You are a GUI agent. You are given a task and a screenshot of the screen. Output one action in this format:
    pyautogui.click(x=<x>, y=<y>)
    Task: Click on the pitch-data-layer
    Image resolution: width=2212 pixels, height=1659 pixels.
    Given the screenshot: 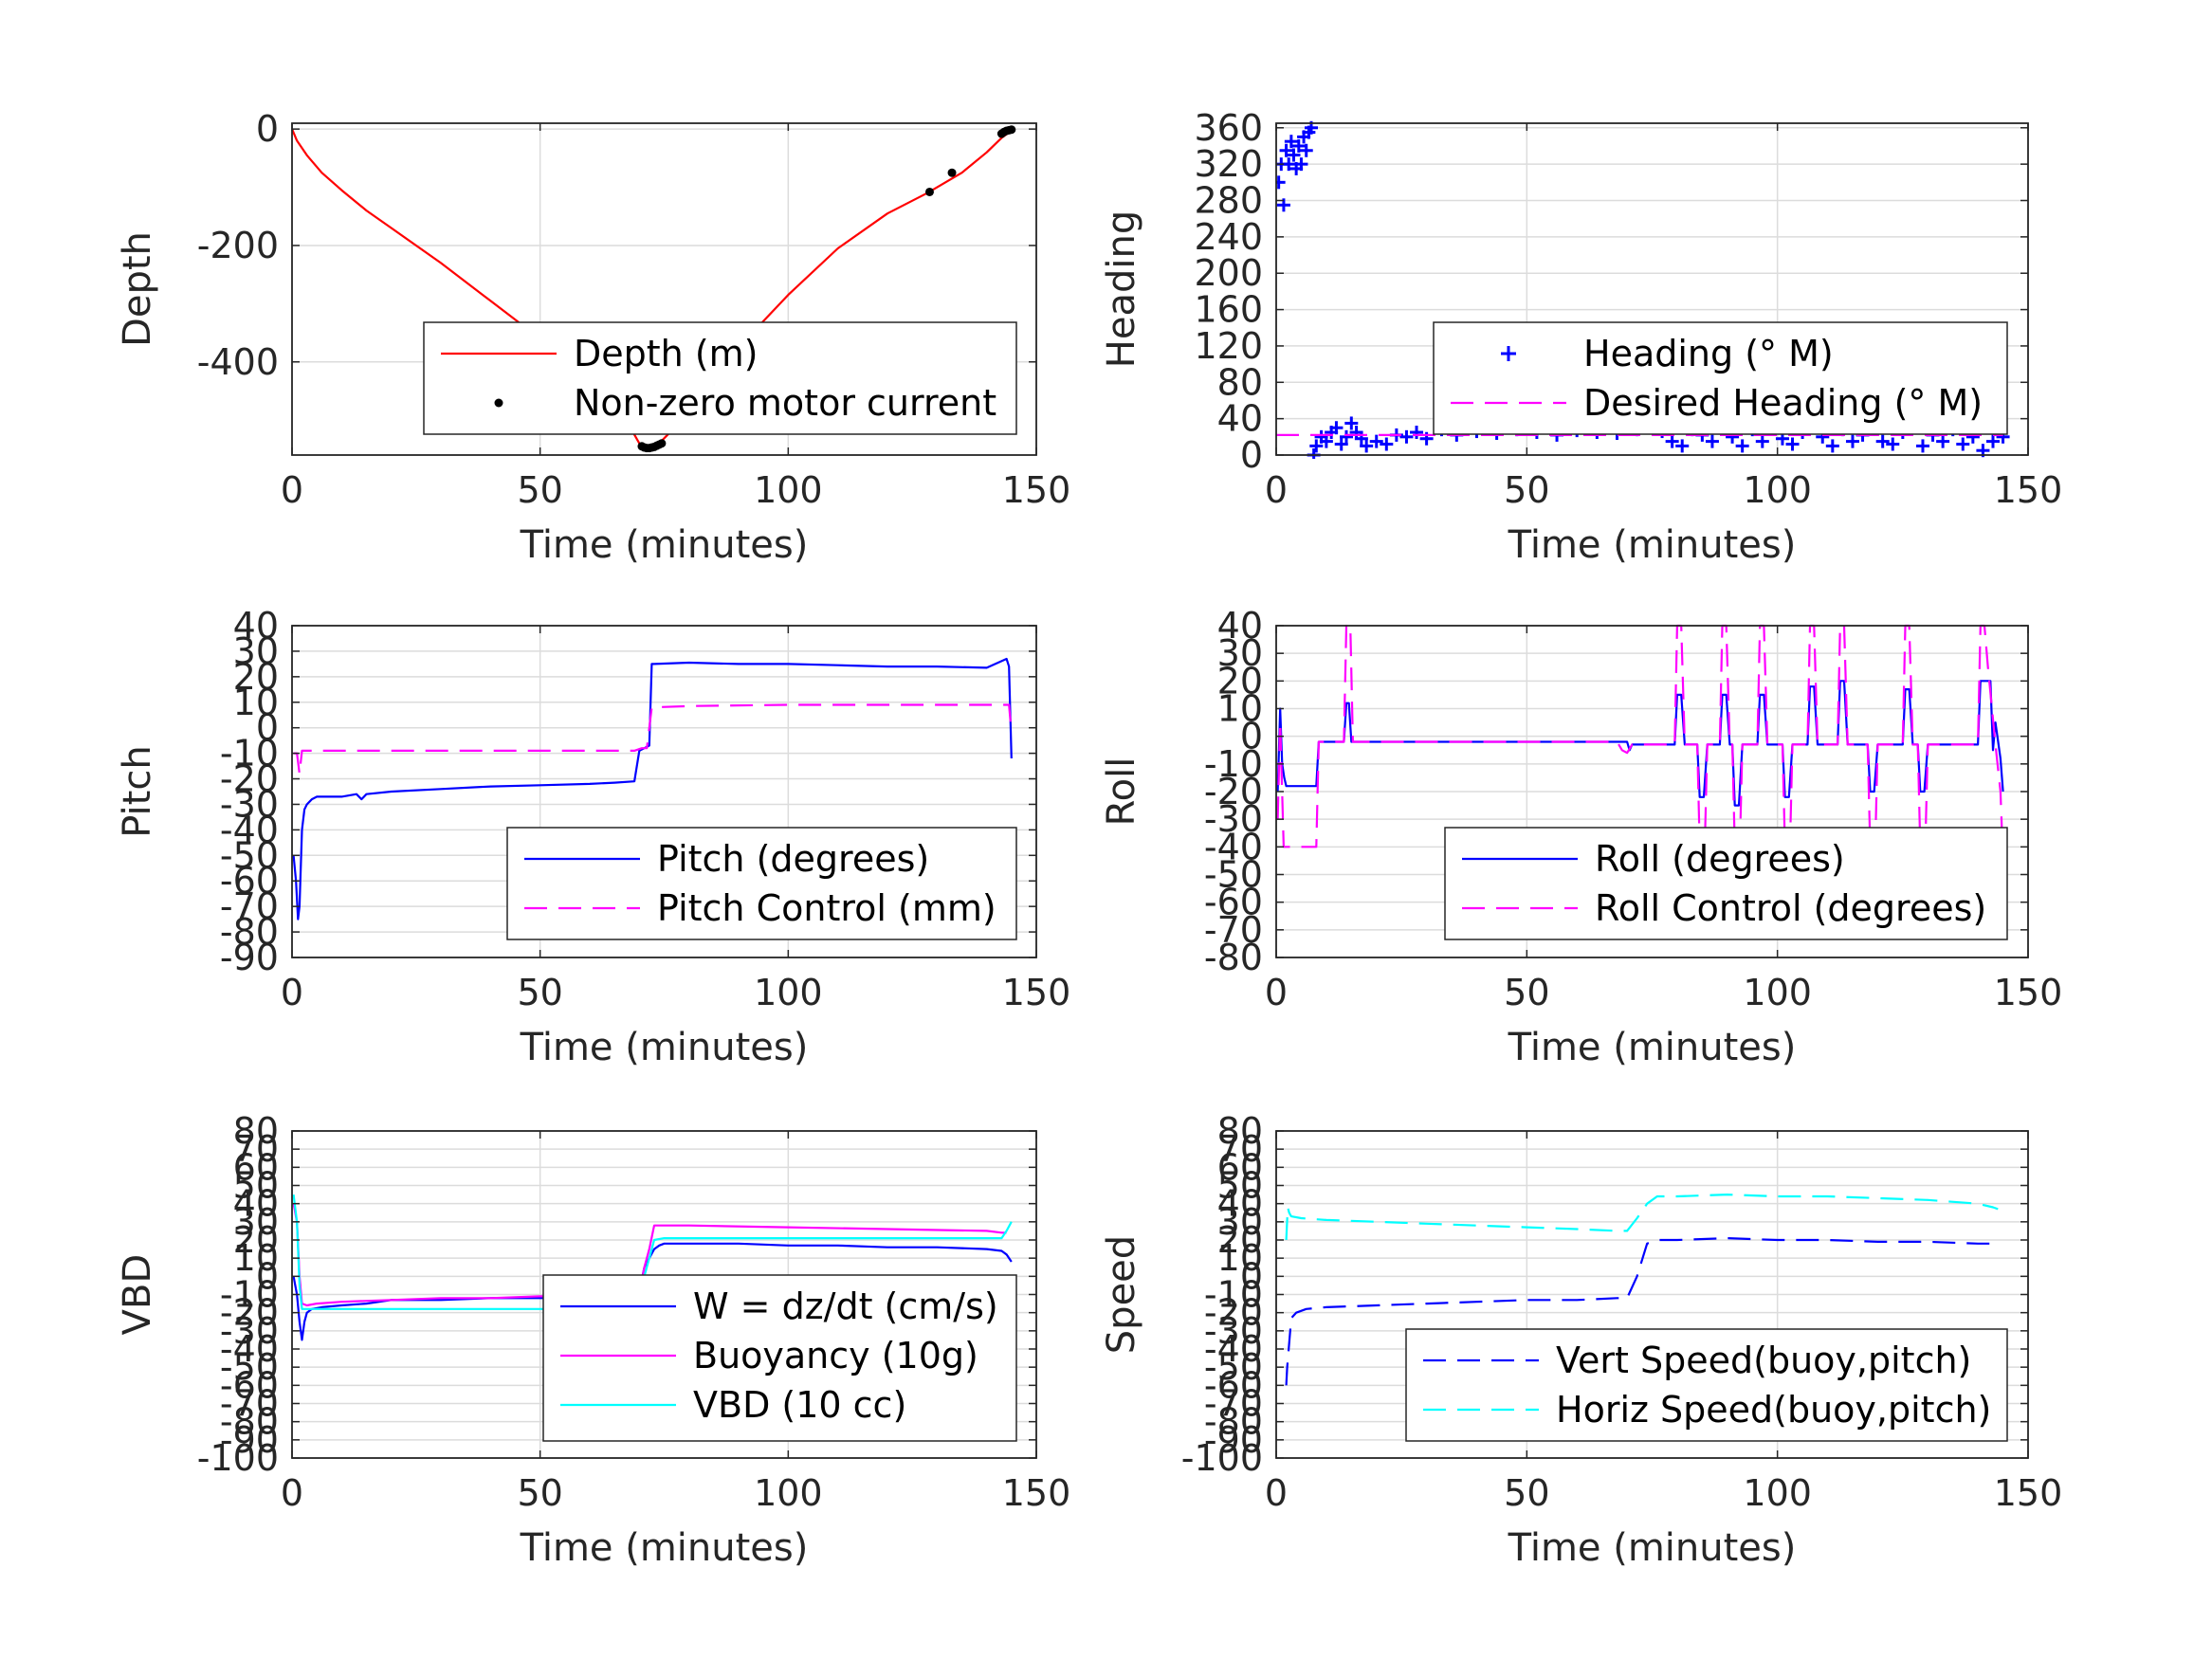 What is the action you would take?
    pyautogui.click(x=652, y=789)
    